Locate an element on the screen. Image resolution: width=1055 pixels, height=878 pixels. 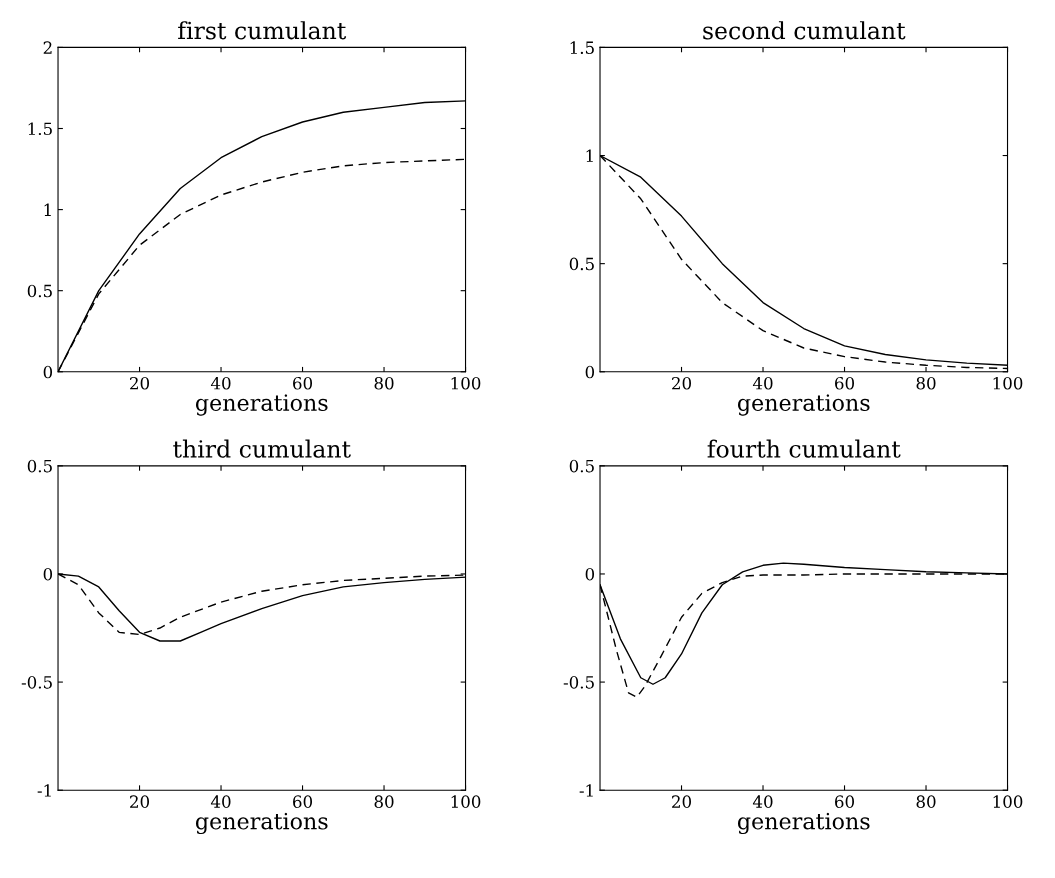
chart-title: first cumulant is located at coordinates (262, 30).